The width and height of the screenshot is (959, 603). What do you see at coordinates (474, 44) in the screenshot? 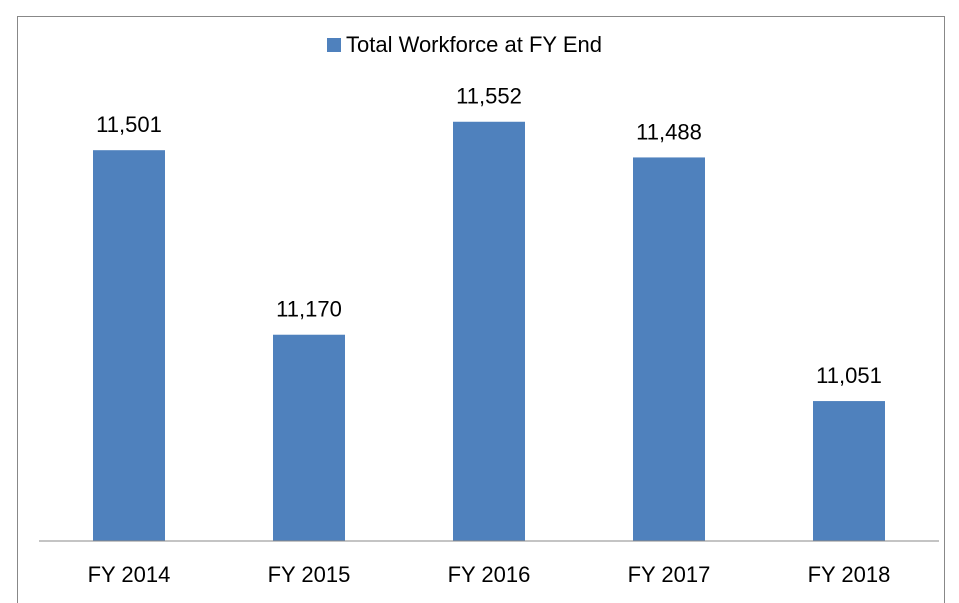
I see `legend-label: Total Workforce at FY End` at bounding box center [474, 44].